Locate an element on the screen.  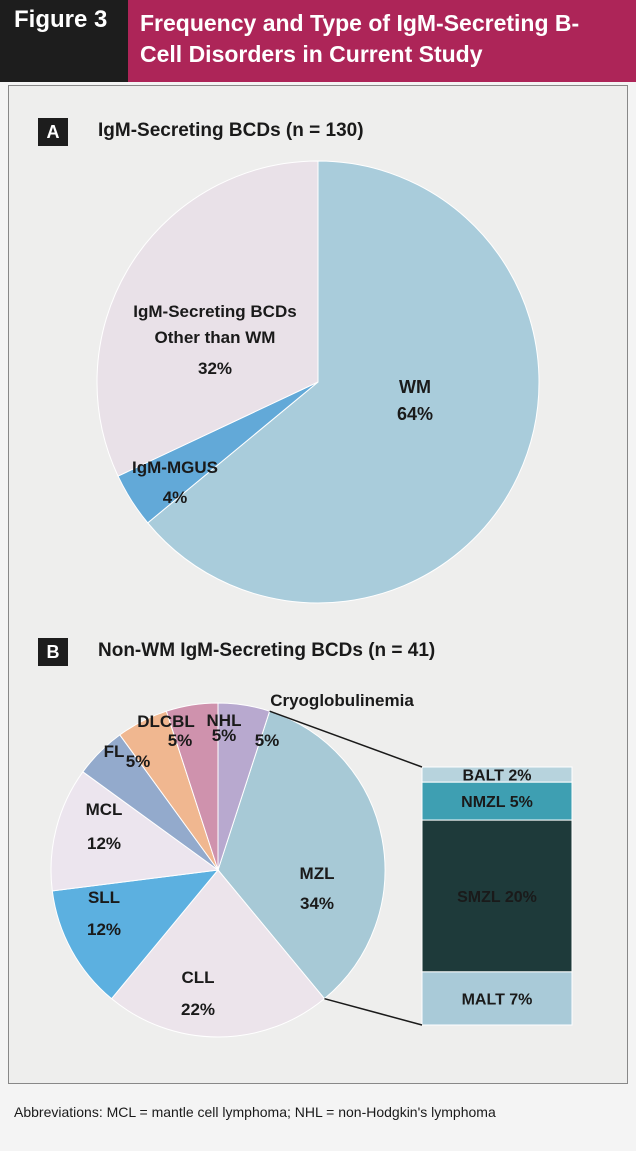
value-other: 32% is located at coordinates (215, 368).